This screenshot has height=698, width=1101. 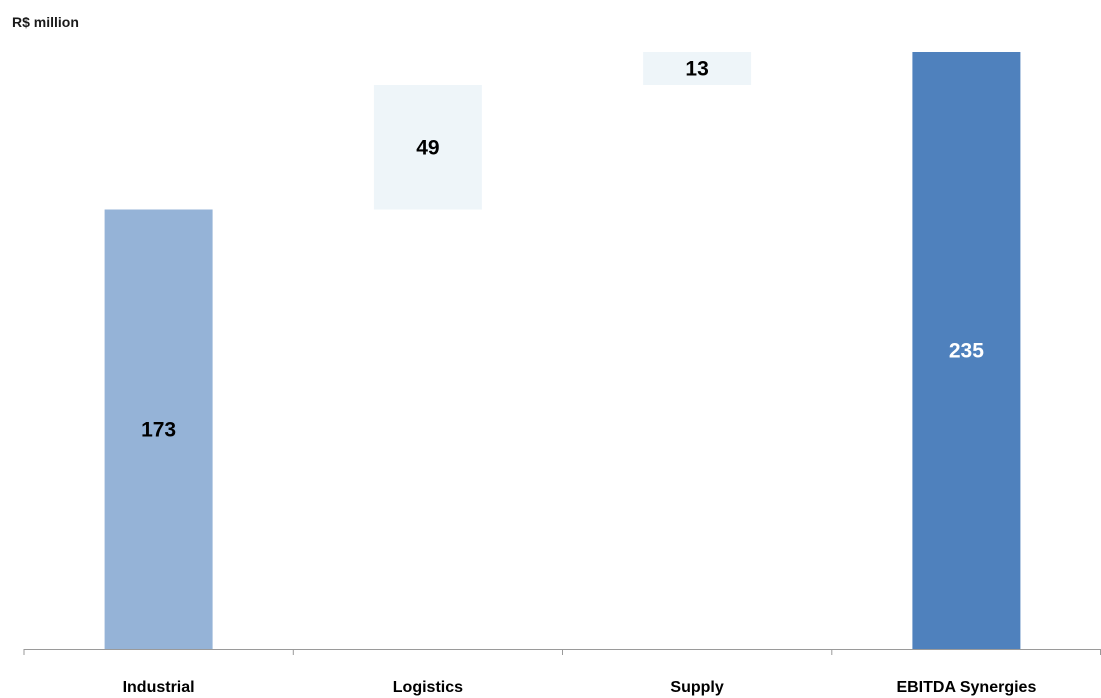 I want to click on unit-label: R$ million, so click(x=45, y=22).